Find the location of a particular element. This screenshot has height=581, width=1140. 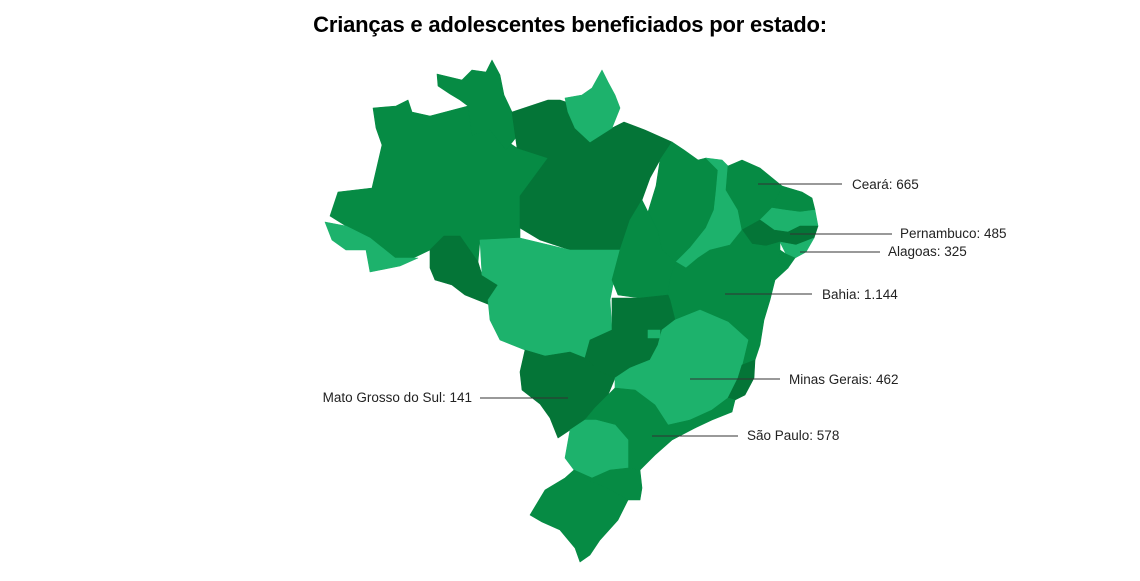

label-ceara: Ceará: 665 is located at coordinates (885, 184).